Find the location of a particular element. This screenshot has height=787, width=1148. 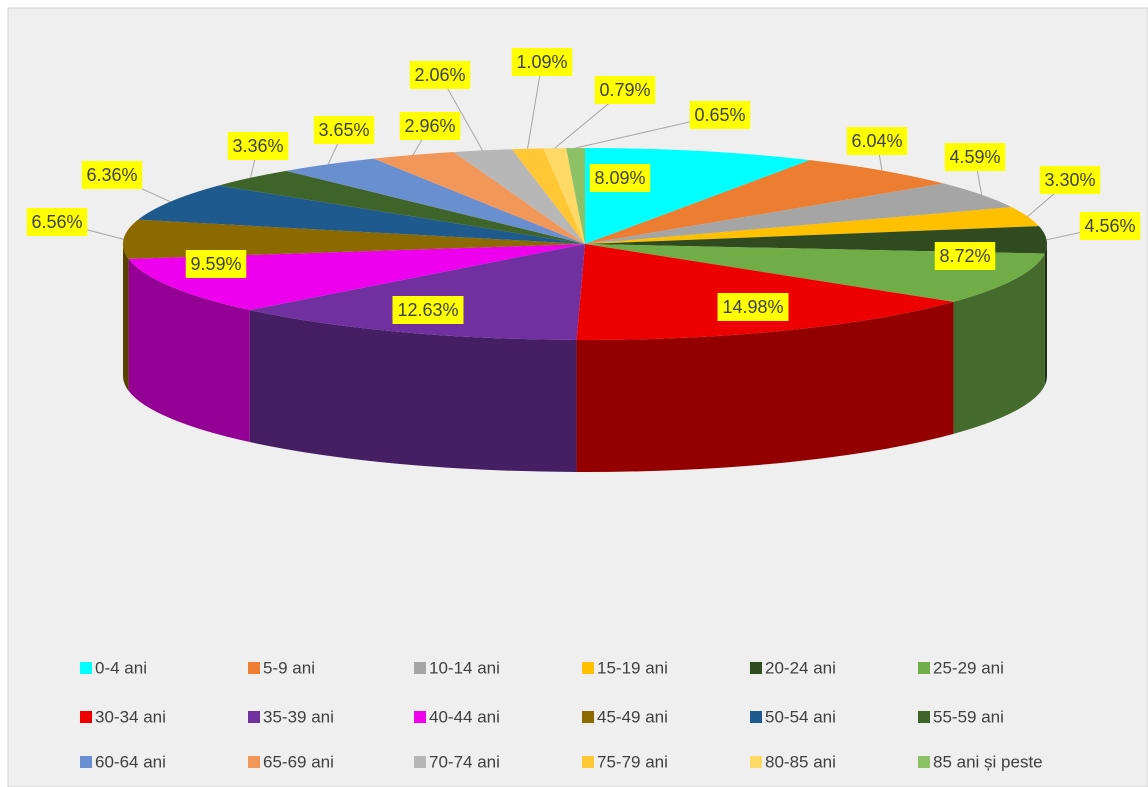

data-label: 4.59% is located at coordinates (974, 157).